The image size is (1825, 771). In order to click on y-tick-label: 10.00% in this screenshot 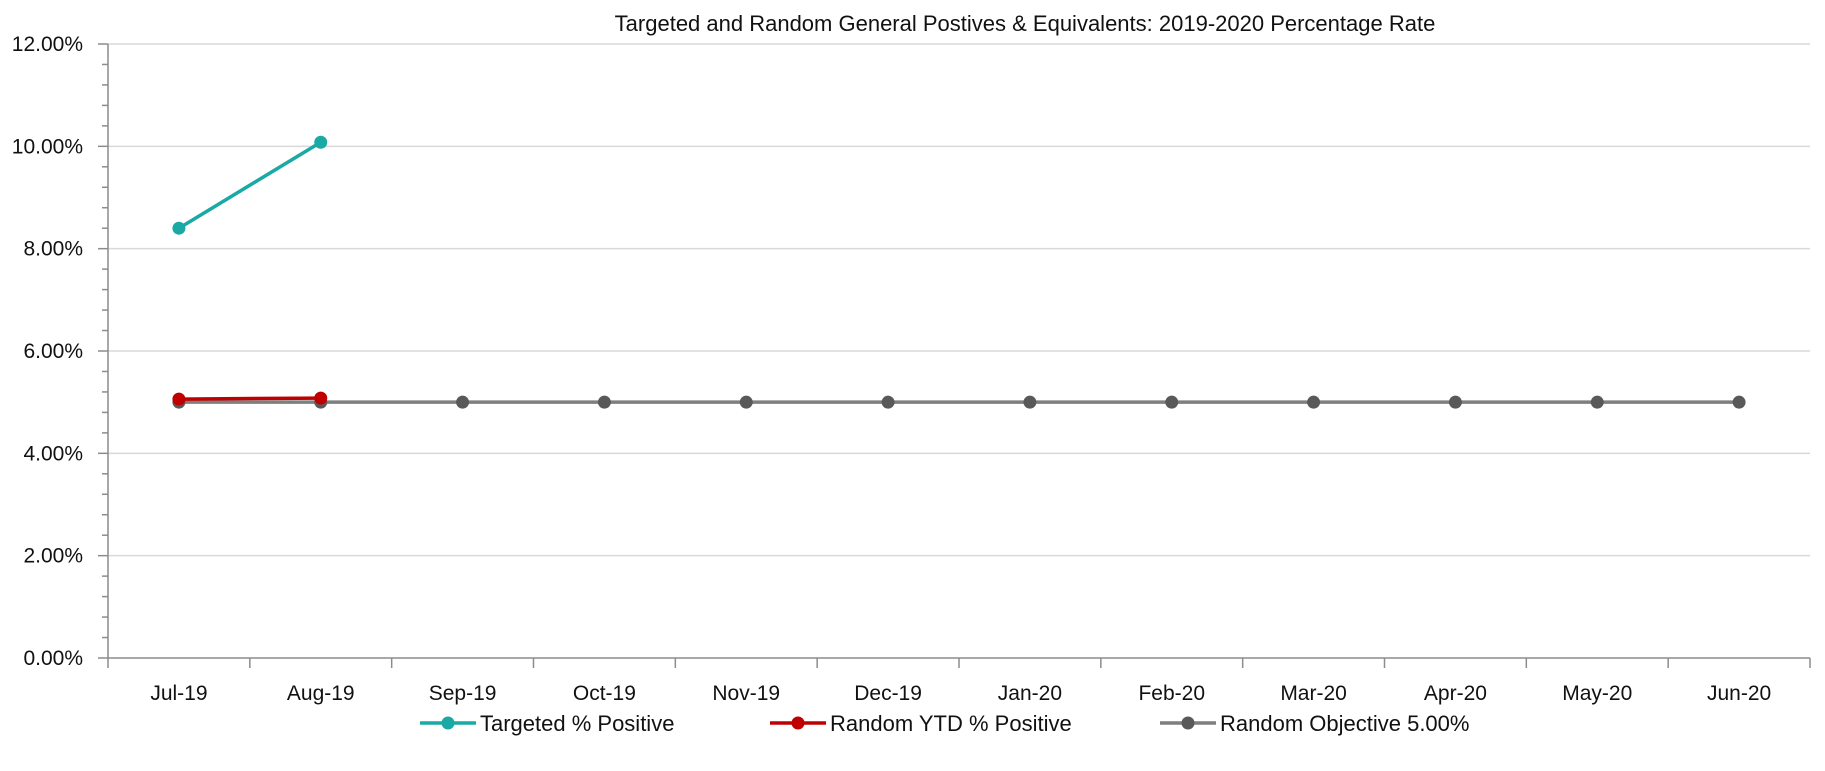, I will do `click(47, 146)`.